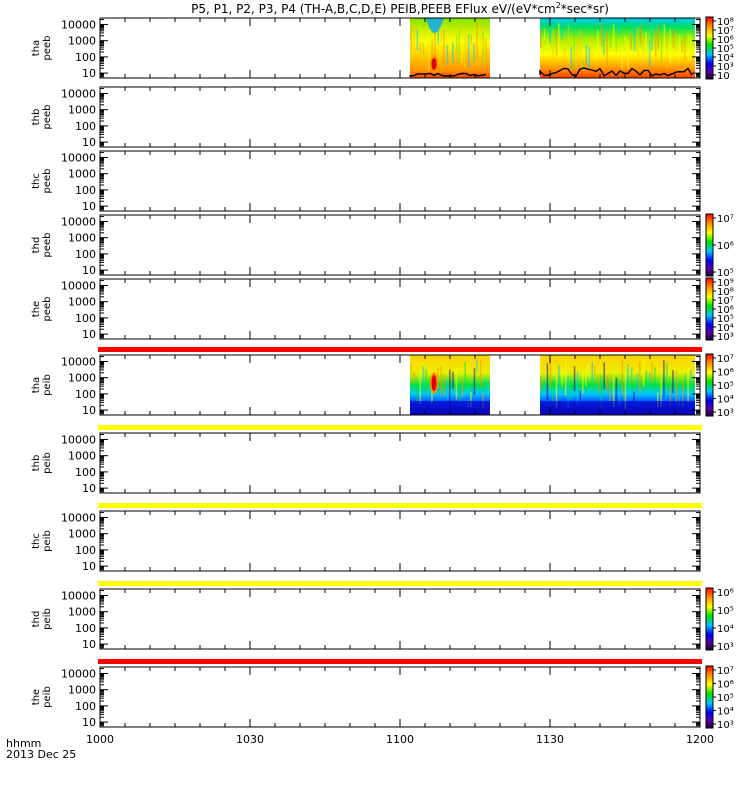 The height and width of the screenshot is (800, 750). What do you see at coordinates (700, 739) in the screenshot?
I see `x-tick-label: 1200` at bounding box center [700, 739].